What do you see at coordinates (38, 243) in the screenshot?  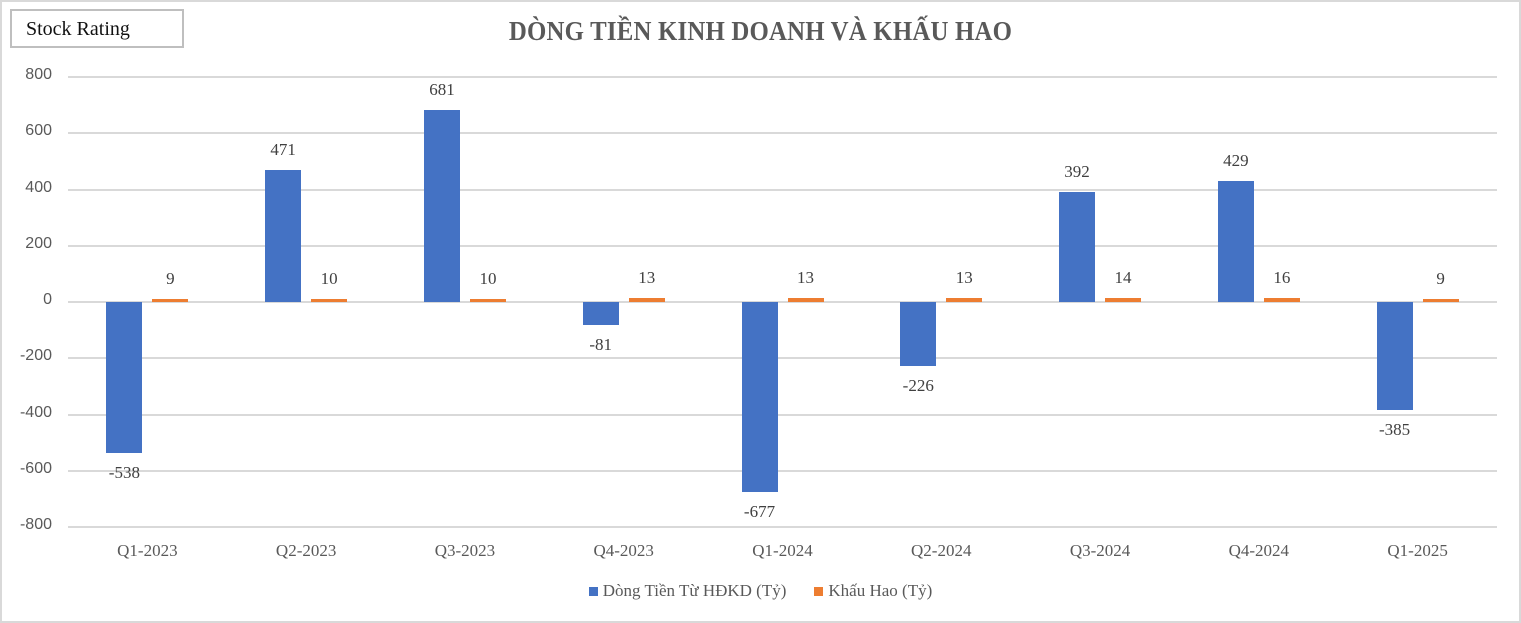 I see `y-tick-label: 200` at bounding box center [38, 243].